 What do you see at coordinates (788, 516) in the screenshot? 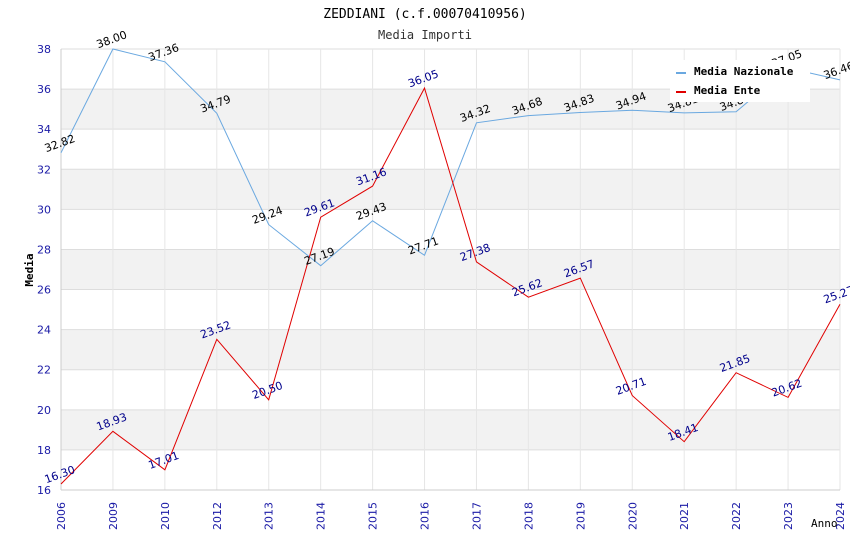
I see `x-tick-label: 2023` at bounding box center [788, 516].